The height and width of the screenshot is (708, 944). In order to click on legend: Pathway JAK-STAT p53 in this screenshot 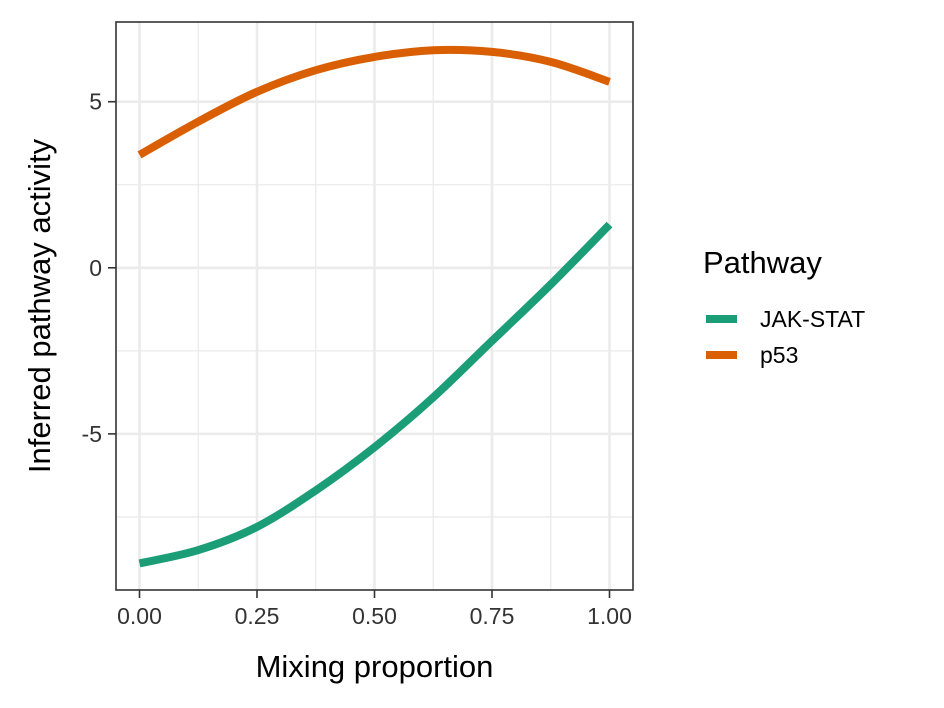, I will do `click(784, 306)`.